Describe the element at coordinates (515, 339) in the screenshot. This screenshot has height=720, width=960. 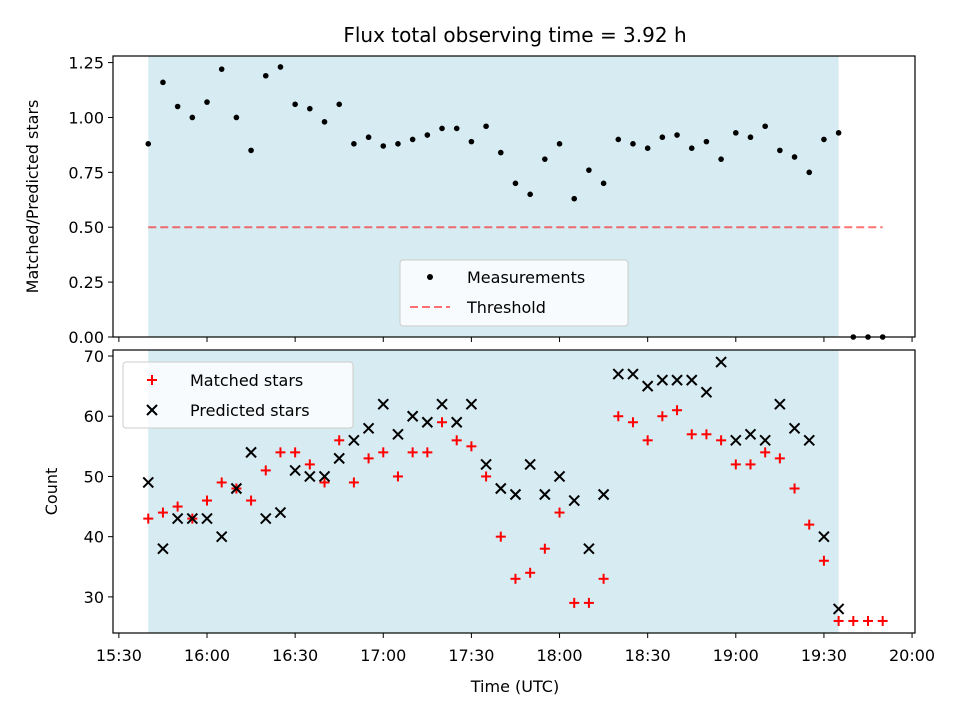
I see `x-ticks-top` at that location.